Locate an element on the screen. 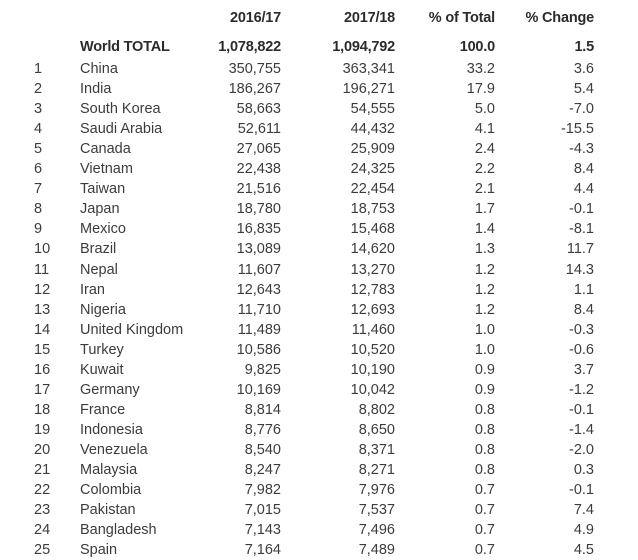  percent-change-cell: -0.3 is located at coordinates (581, 329).